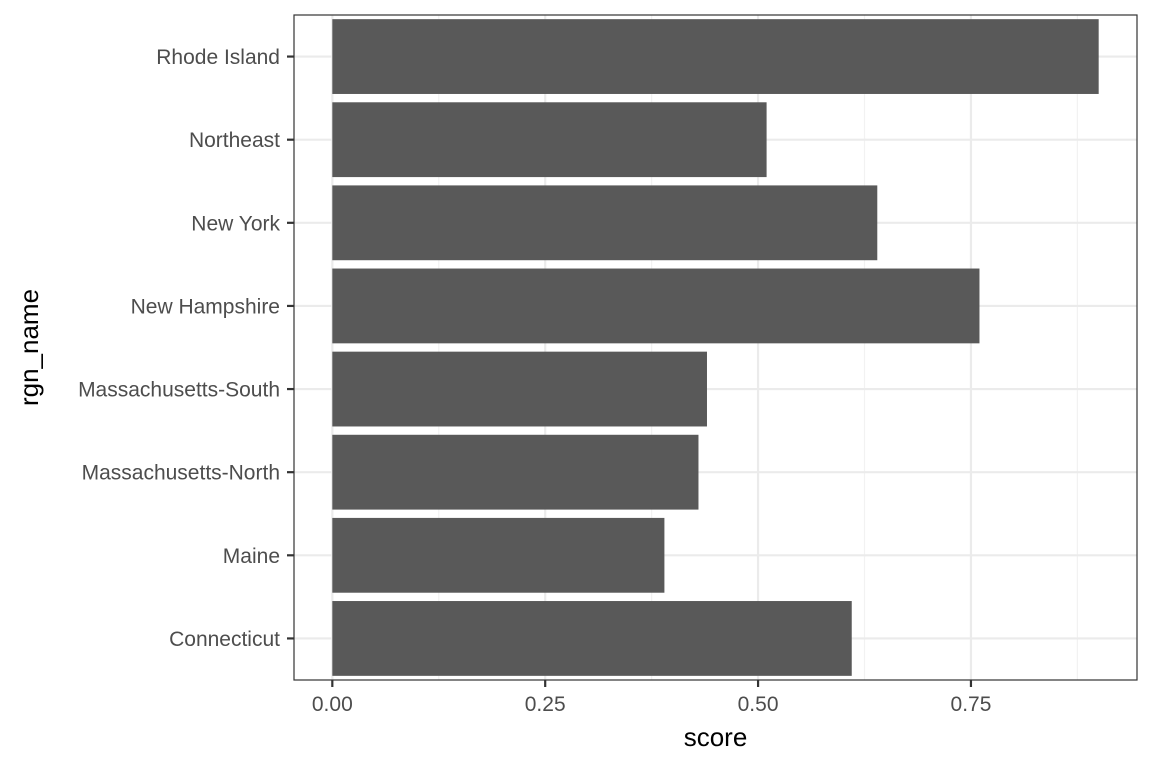 The height and width of the screenshot is (768, 1152). Describe the element at coordinates (235, 223) in the screenshot. I see `y-tick-label: New York` at that location.